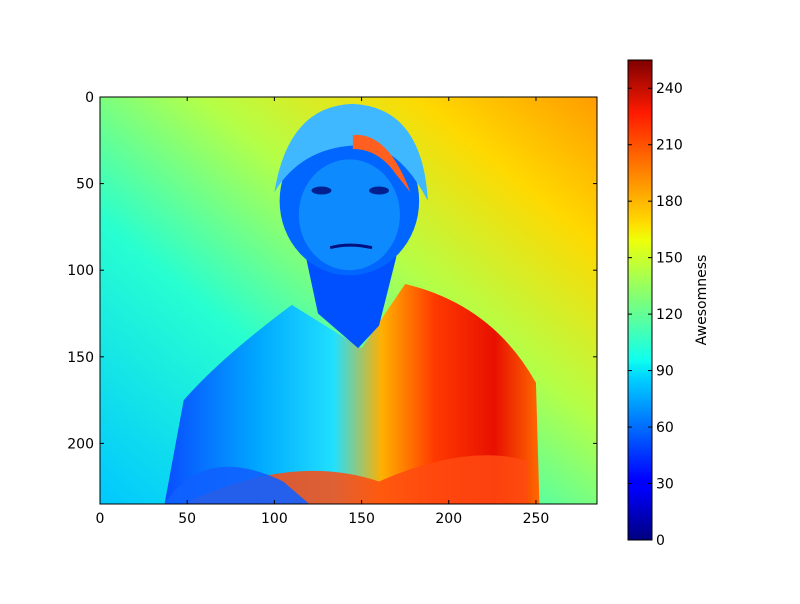  Describe the element at coordinates (85, 185) in the screenshot. I see `y-tick-label: 50` at that location.